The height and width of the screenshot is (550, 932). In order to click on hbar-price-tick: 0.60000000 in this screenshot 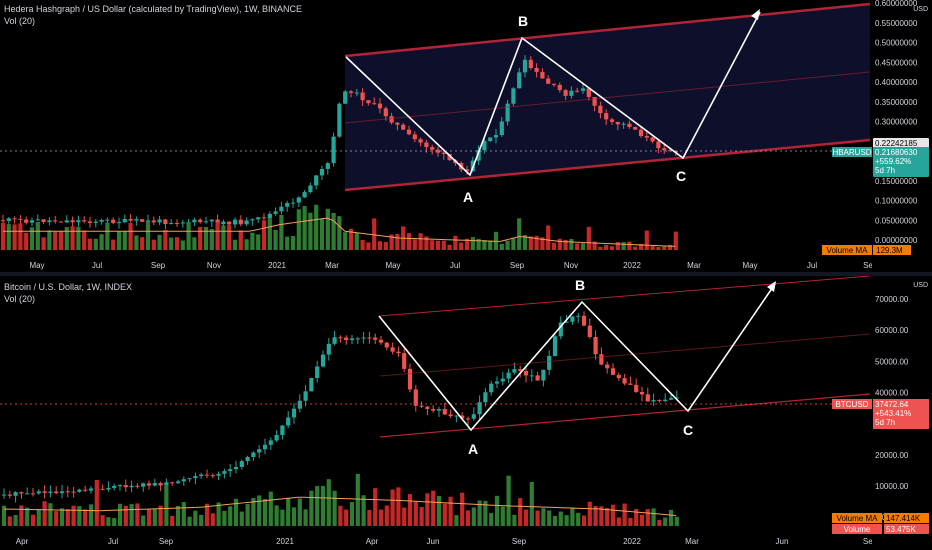, I will do `click(896, 4)`.